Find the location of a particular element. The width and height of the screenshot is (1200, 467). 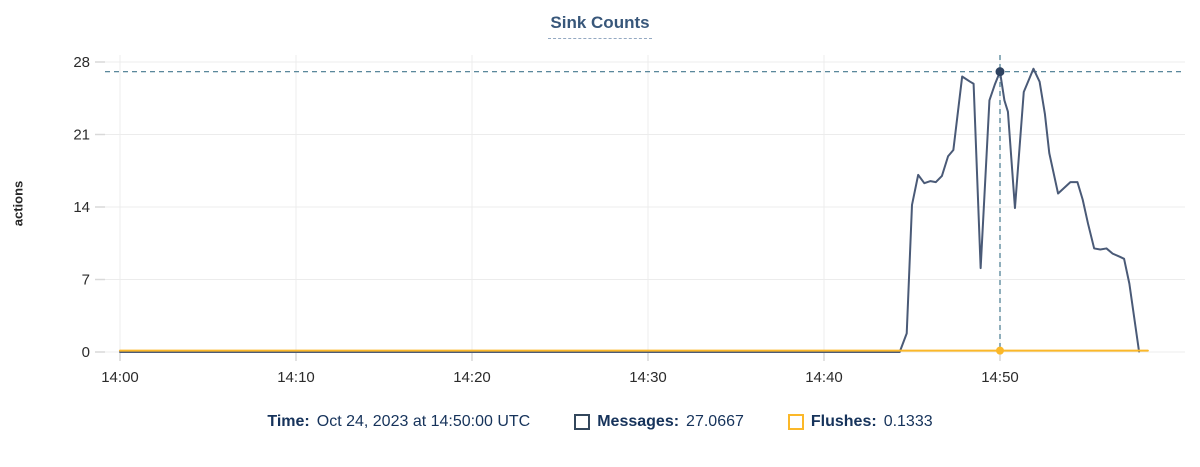

x-tick-label: 14:40 is located at coordinates (824, 377).